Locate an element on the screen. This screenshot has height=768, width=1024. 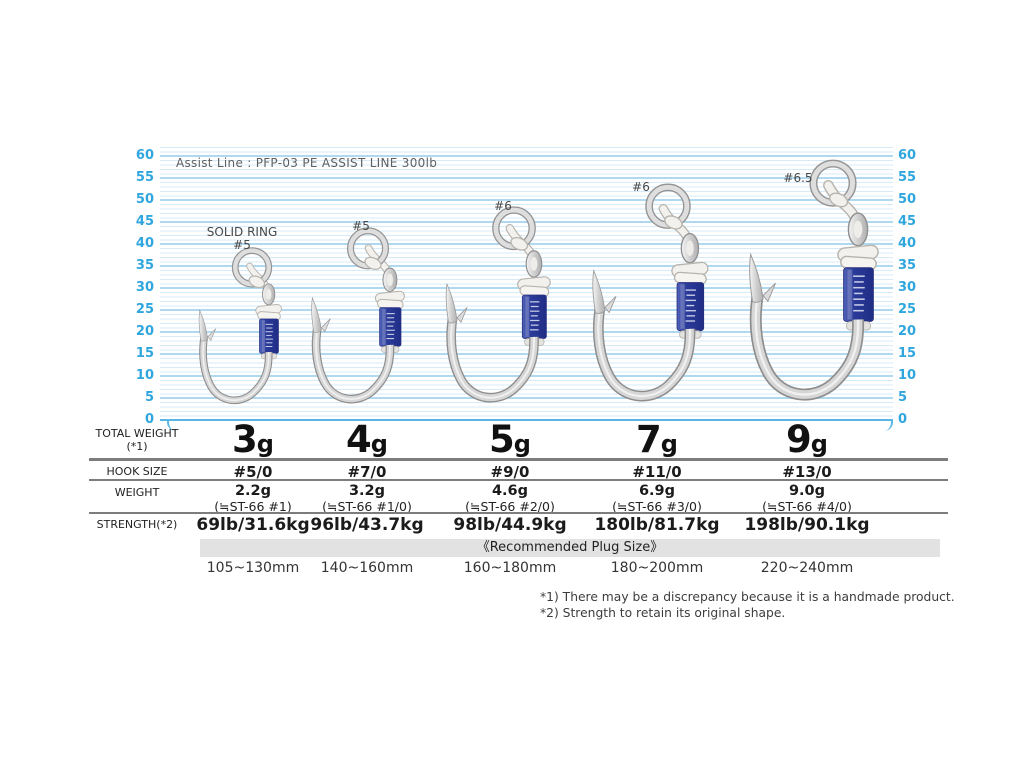
ring-size-label: SOLID RING #5 is located at coordinates (242, 239).